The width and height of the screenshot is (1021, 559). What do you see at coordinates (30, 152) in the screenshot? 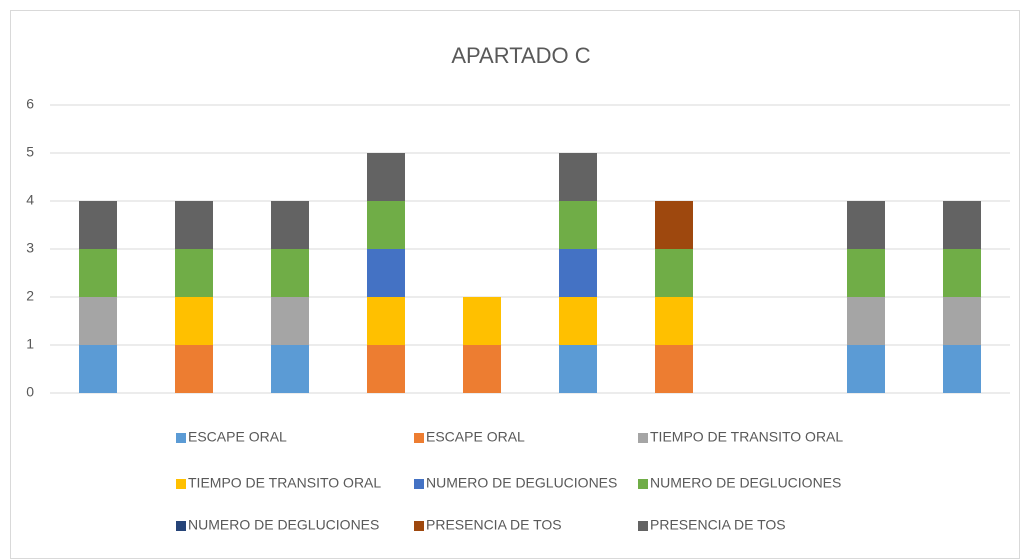
I see `y-tick-label: 5` at bounding box center [30, 152].